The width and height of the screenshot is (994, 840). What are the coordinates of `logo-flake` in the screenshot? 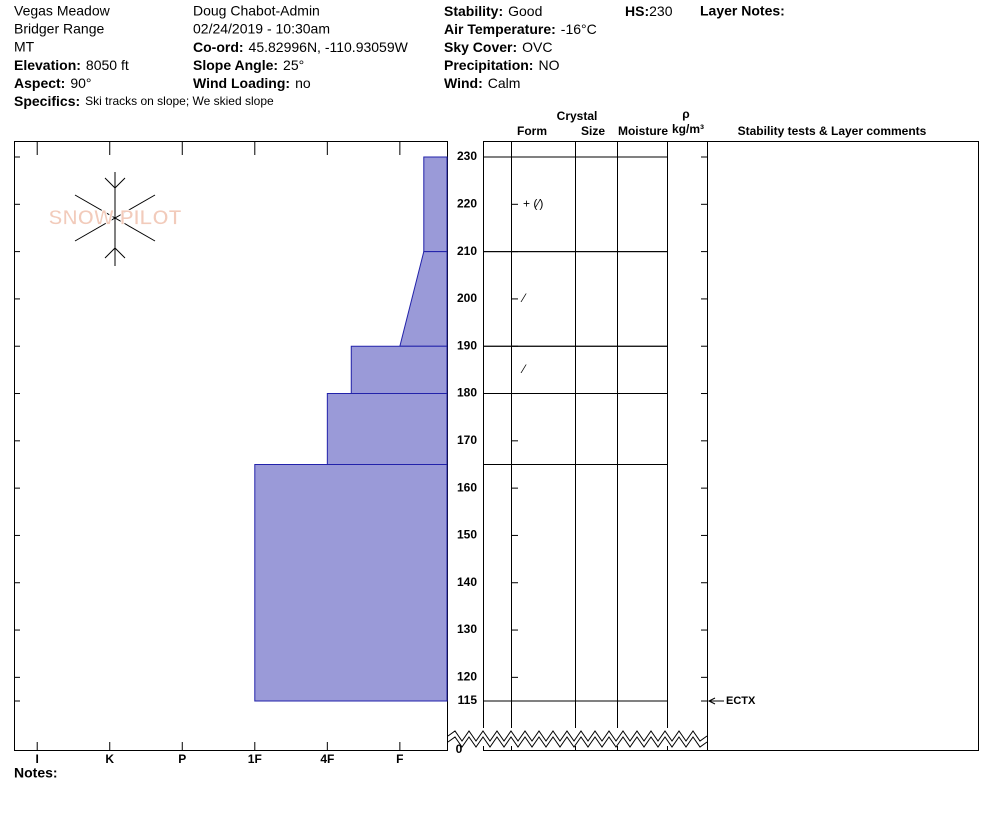 It's located at (115, 219).